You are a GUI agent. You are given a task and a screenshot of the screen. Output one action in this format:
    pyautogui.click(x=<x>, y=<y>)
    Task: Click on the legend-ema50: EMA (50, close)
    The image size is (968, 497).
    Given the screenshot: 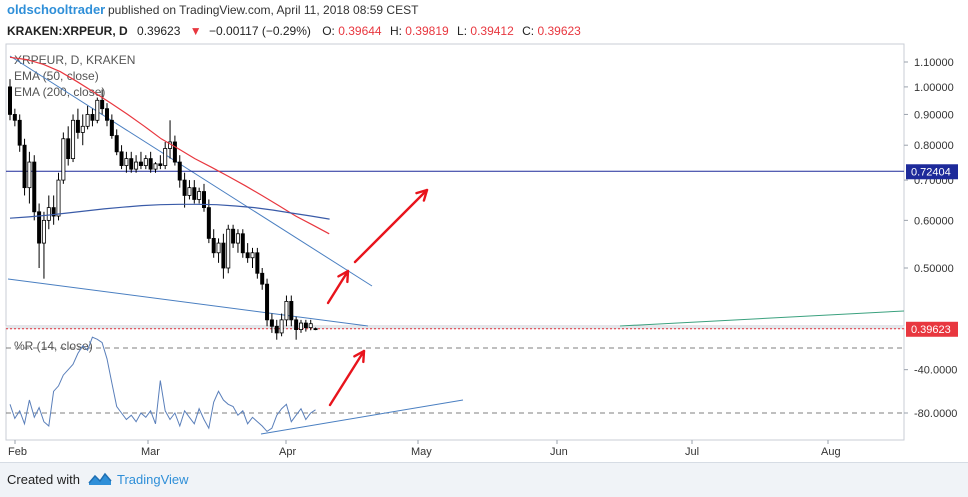 What is the action you would take?
    pyautogui.click(x=56, y=76)
    